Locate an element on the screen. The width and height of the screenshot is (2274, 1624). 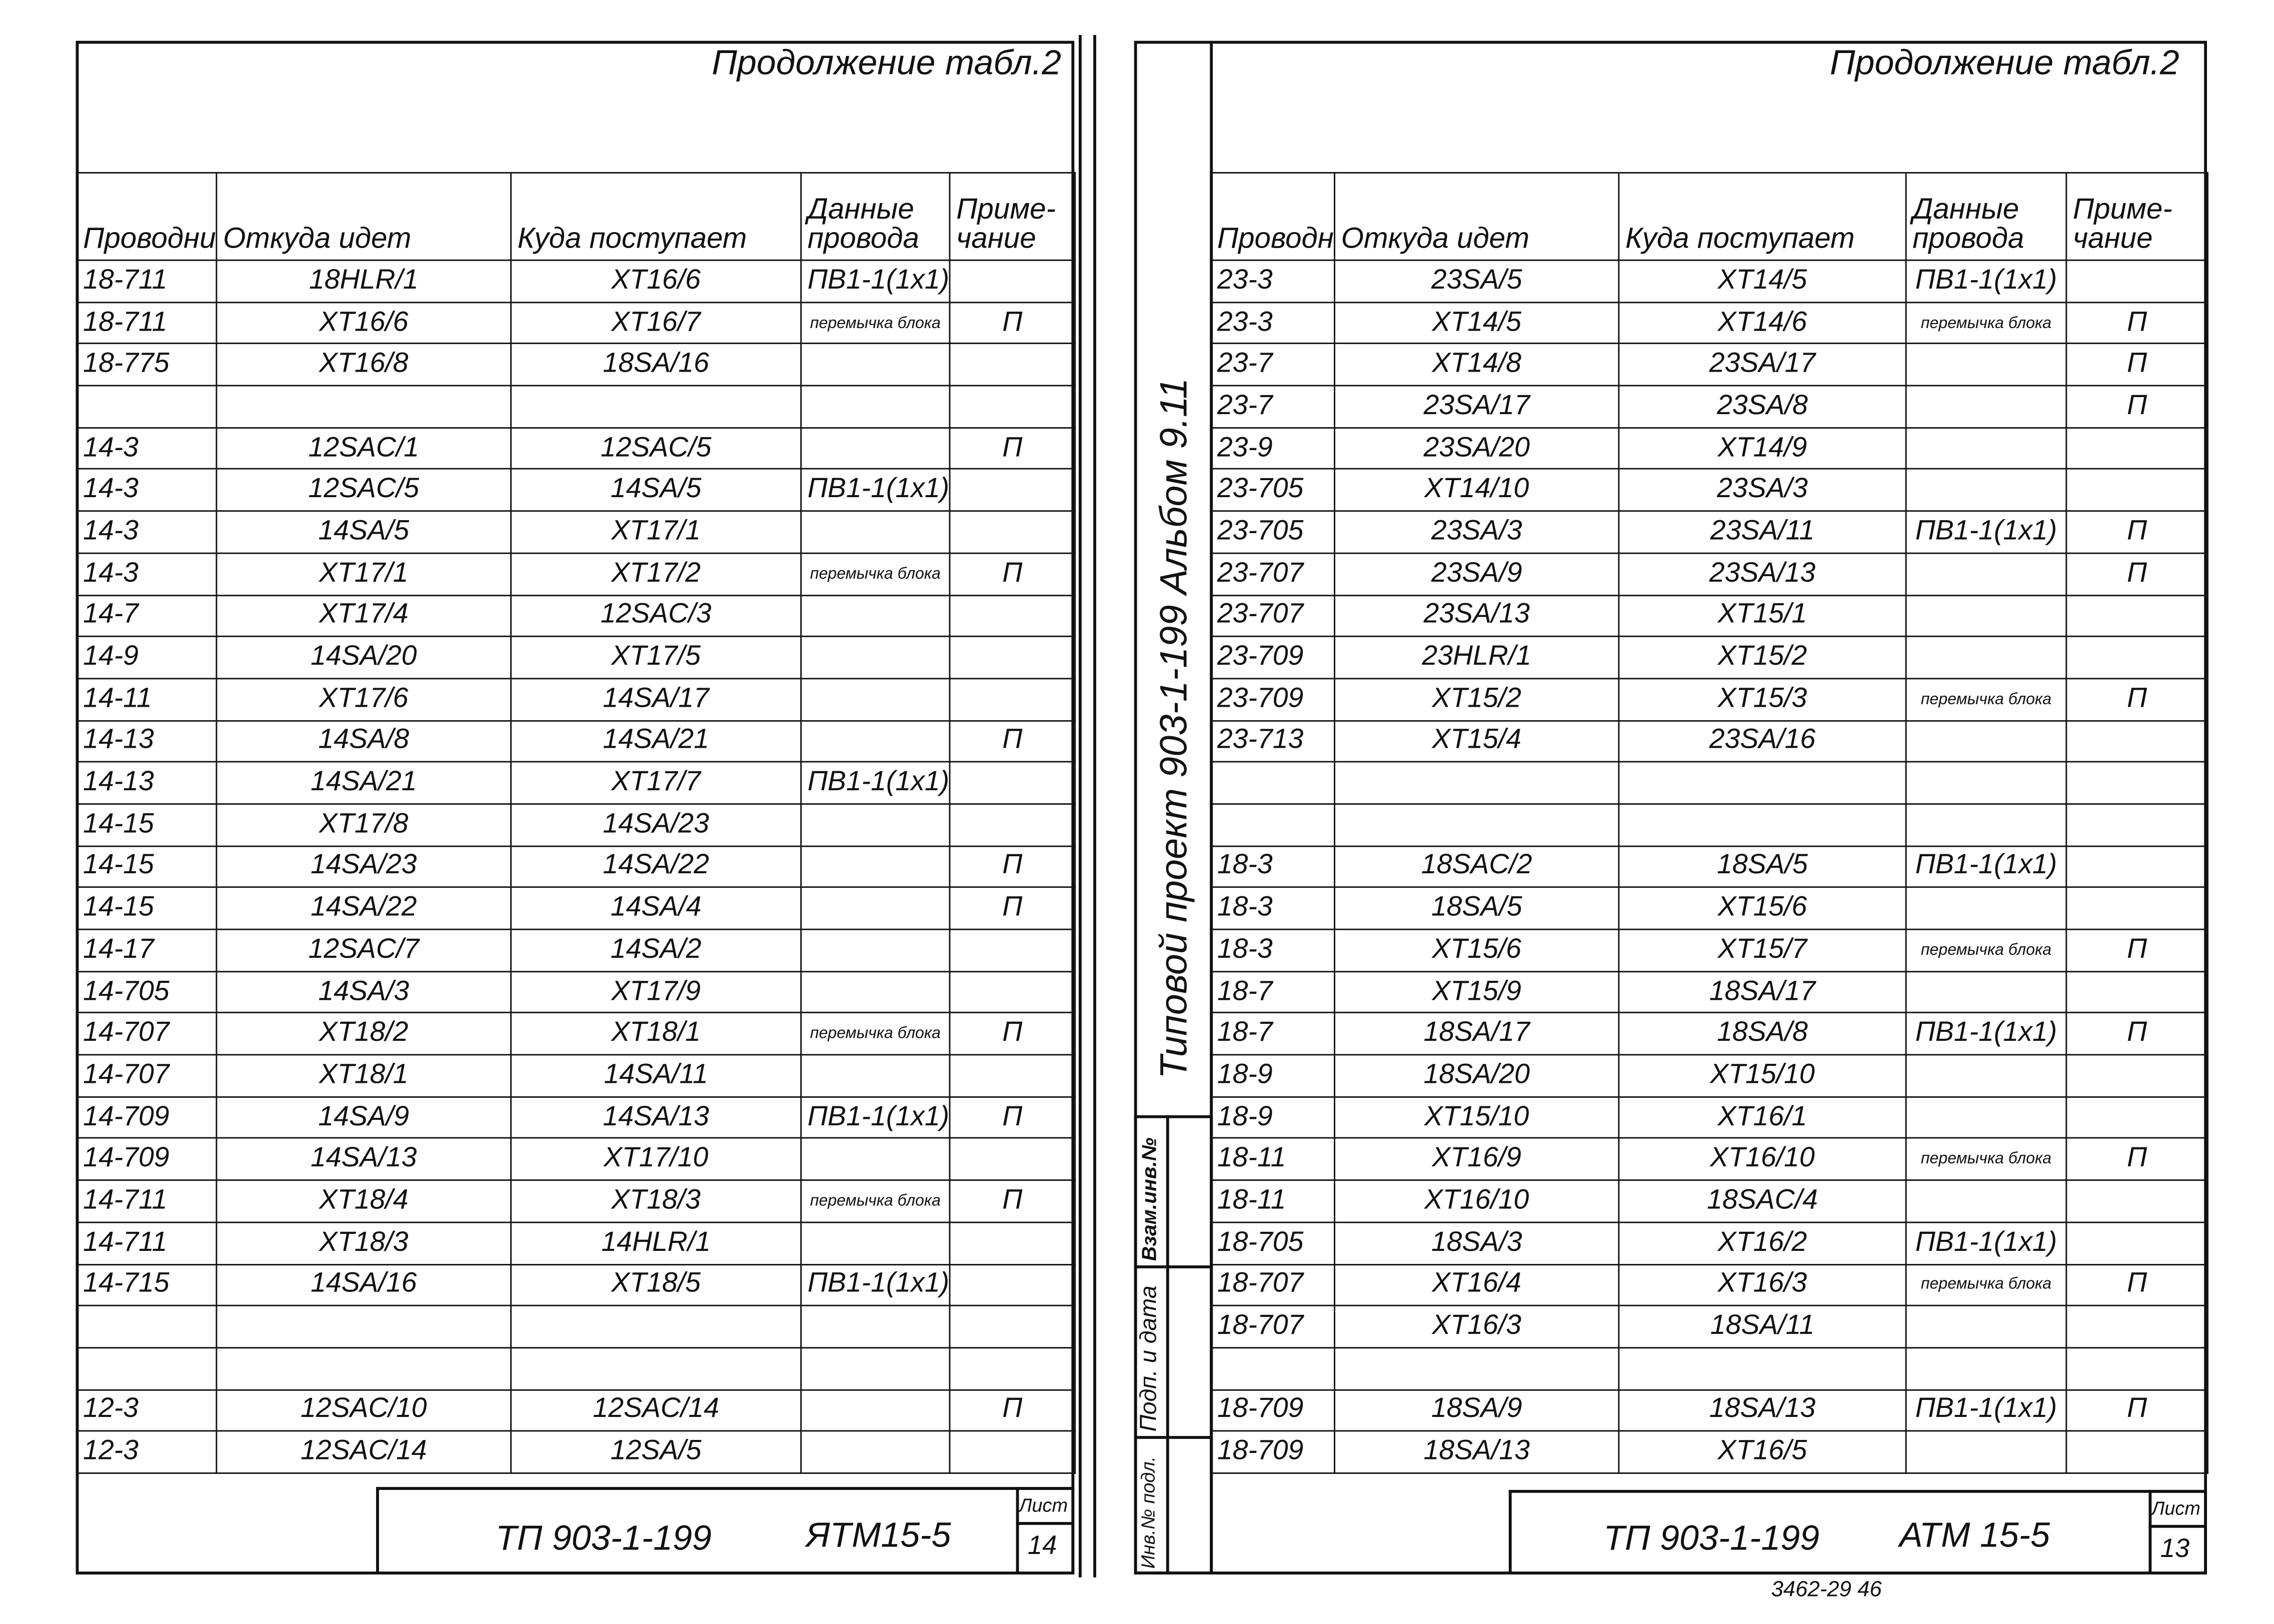
table-cell: 12SAC/5 is located at coordinates (364, 490).